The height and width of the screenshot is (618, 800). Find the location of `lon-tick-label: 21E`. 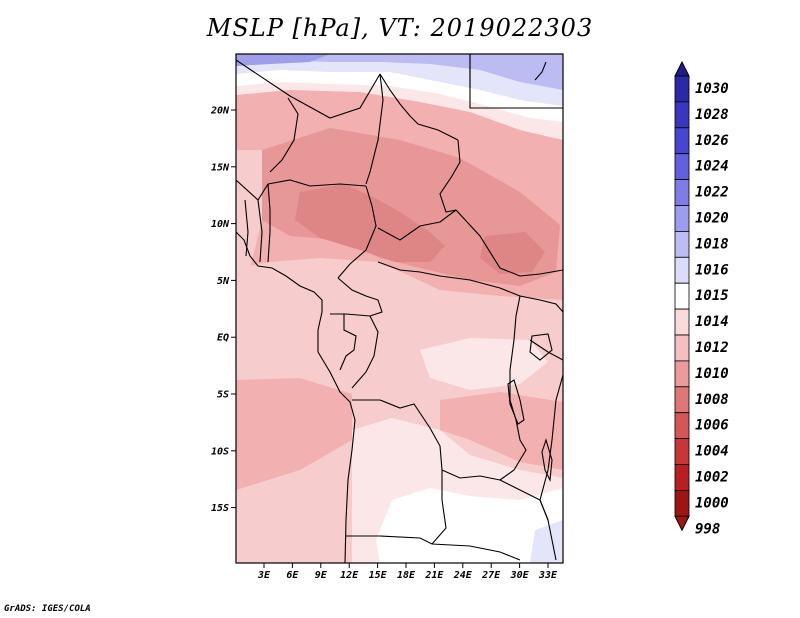

lon-tick-label: 21E is located at coordinates (434, 575).